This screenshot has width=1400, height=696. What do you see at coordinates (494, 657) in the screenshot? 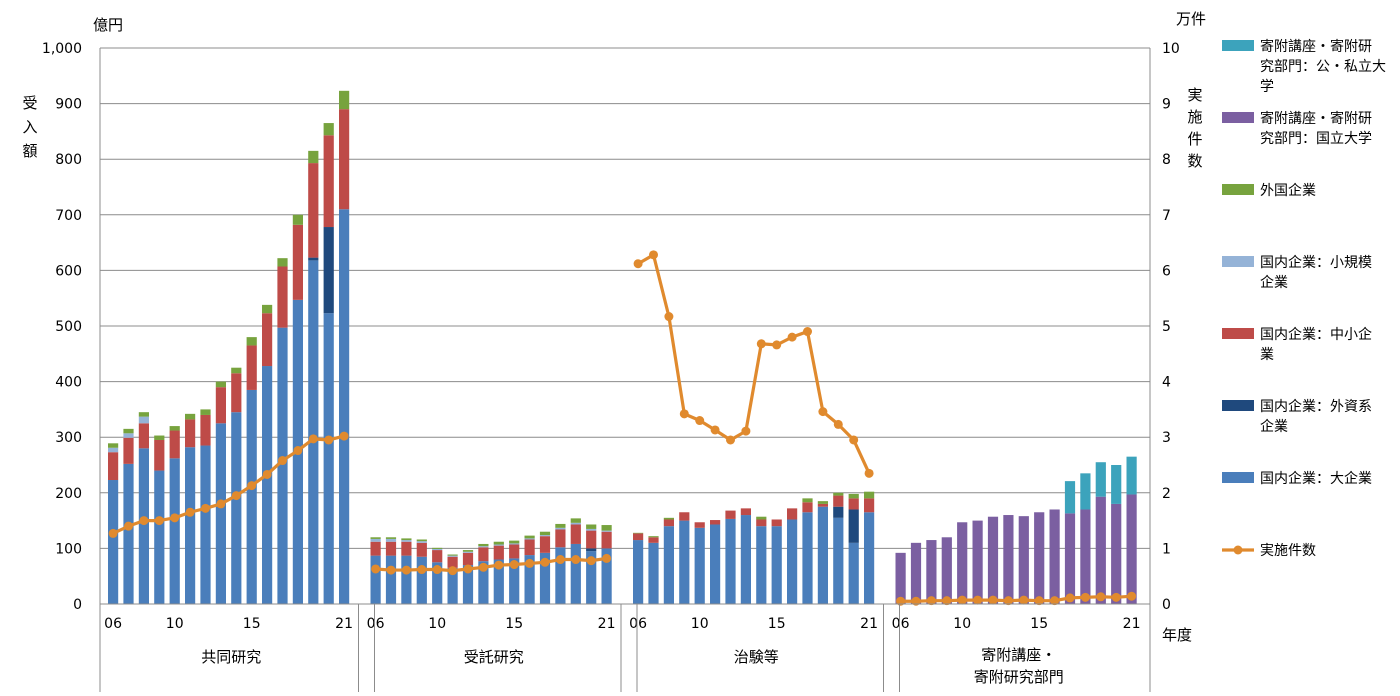
I see `group-label: 受託研究` at bounding box center [494, 657].